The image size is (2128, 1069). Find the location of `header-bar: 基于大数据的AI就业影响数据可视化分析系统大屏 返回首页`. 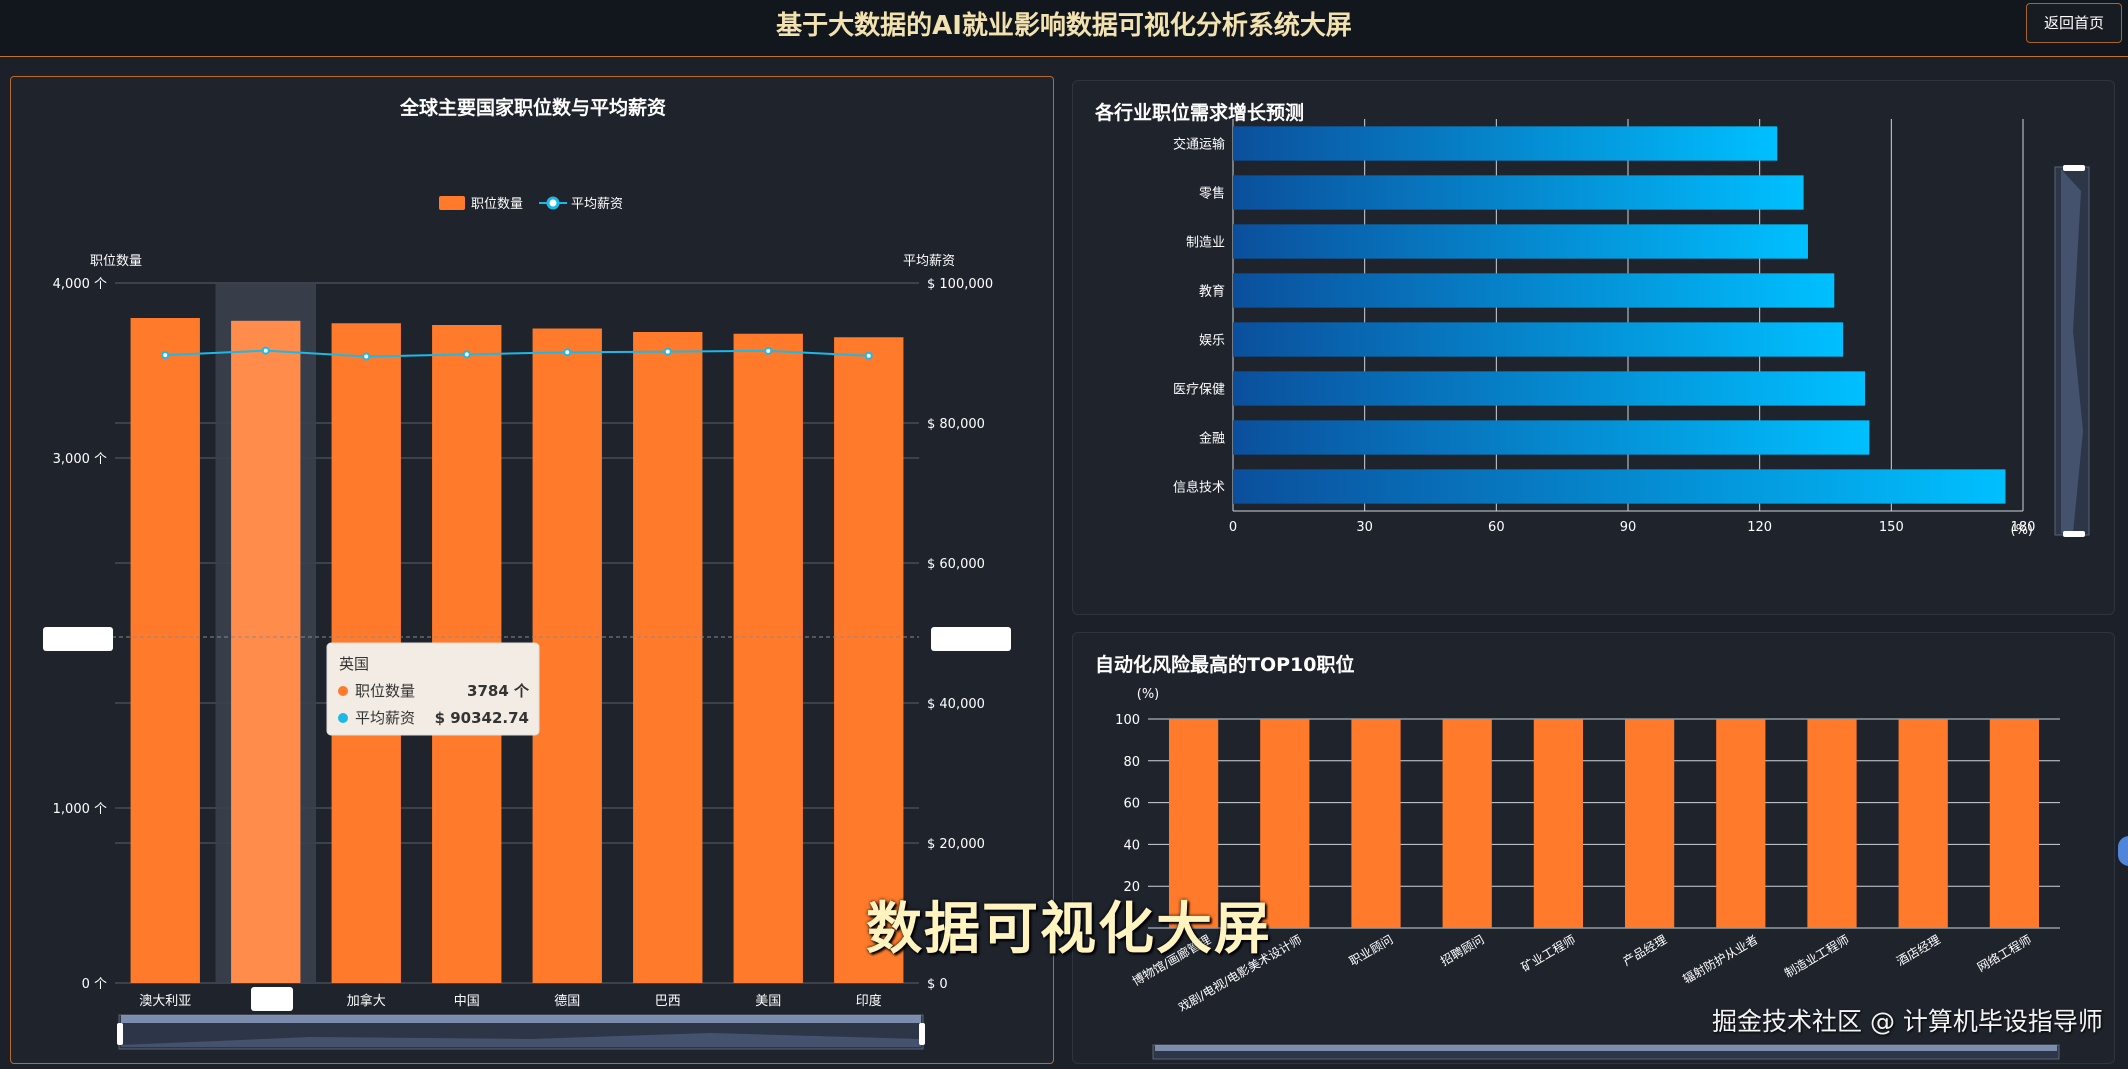

header-bar: 基于大数据的AI就业影响数据可视化分析系统大屏 返回首页 is located at coordinates (1064, 28).